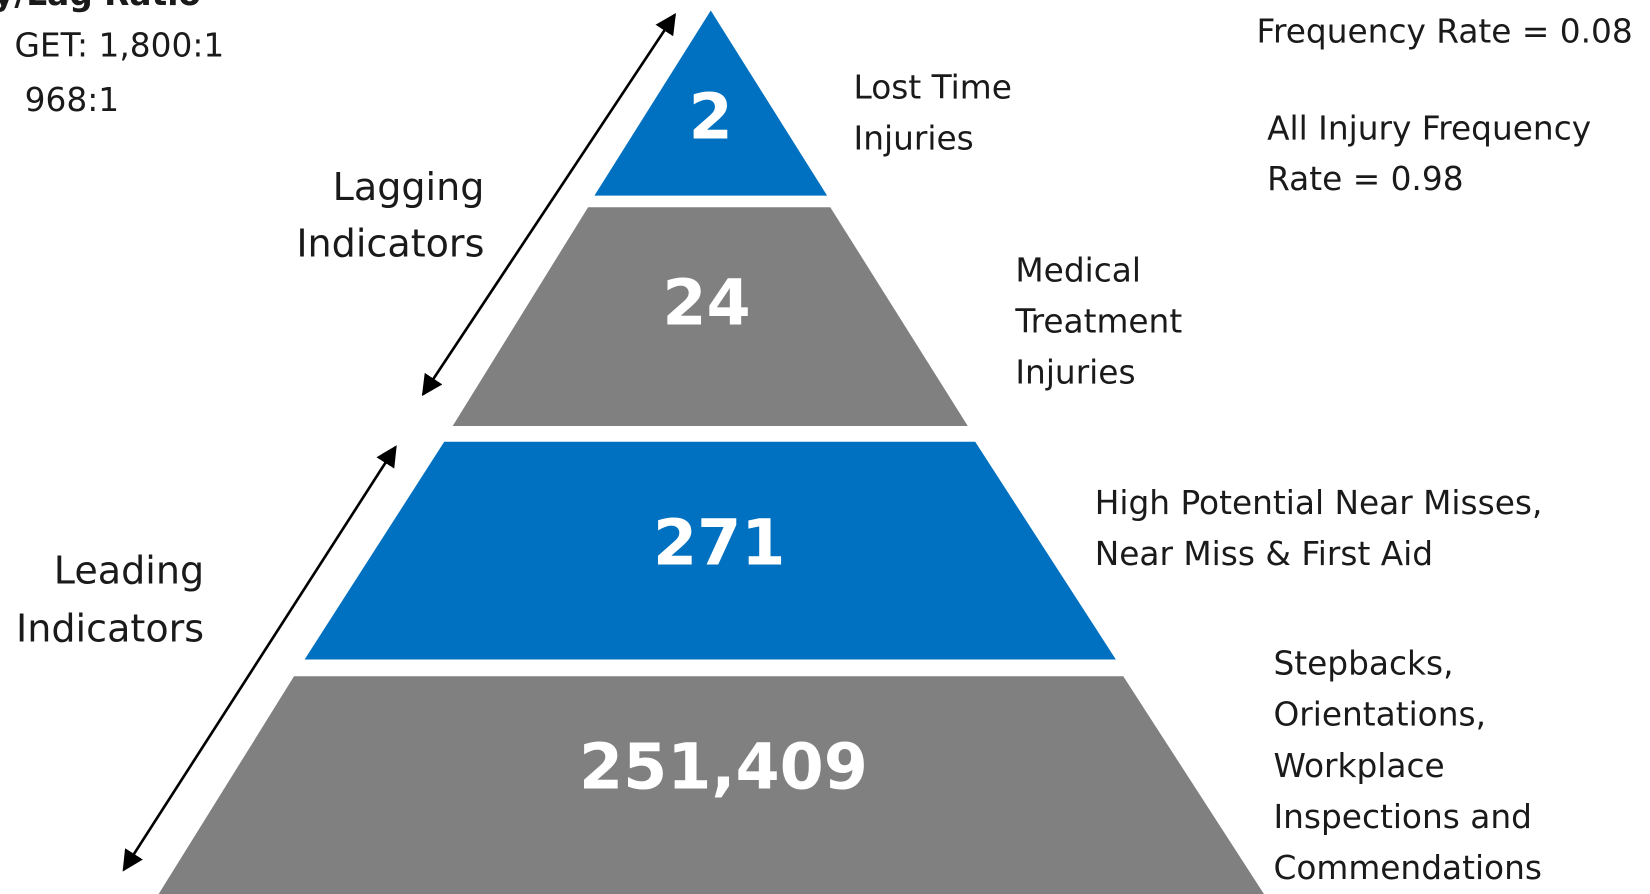 The width and height of the screenshot is (1650, 894). Describe the element at coordinates (129, 571) in the screenshot. I see `leading-label: Leading` at that location.